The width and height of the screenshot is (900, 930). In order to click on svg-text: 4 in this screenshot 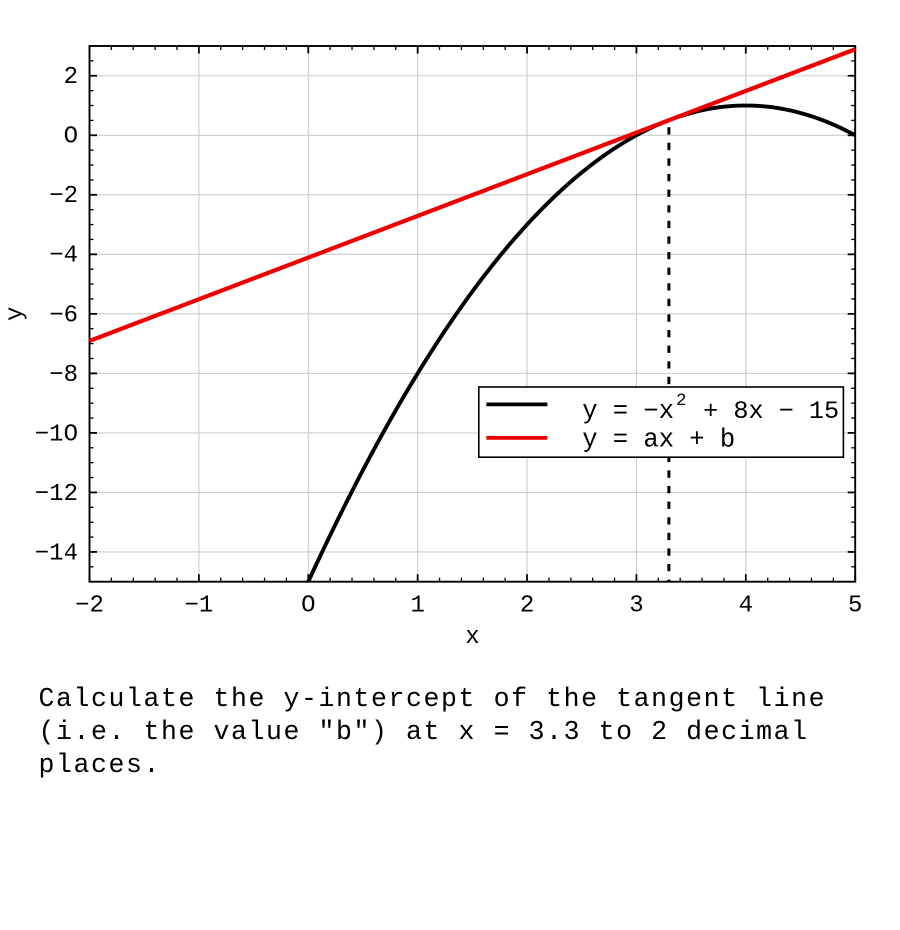, I will do `click(746, 606)`.